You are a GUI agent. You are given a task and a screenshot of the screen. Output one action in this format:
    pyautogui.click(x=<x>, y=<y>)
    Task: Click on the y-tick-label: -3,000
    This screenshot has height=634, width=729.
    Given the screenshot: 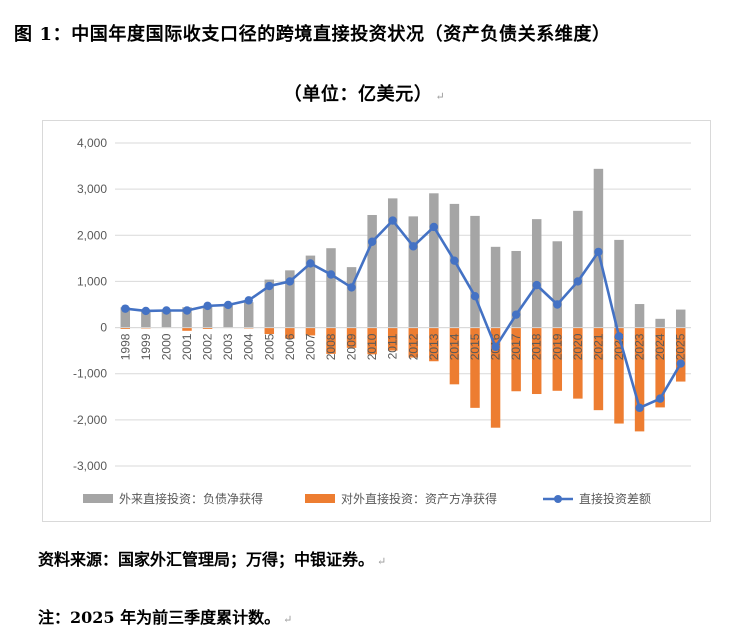 What is the action you would take?
    pyautogui.click(x=90, y=466)
    